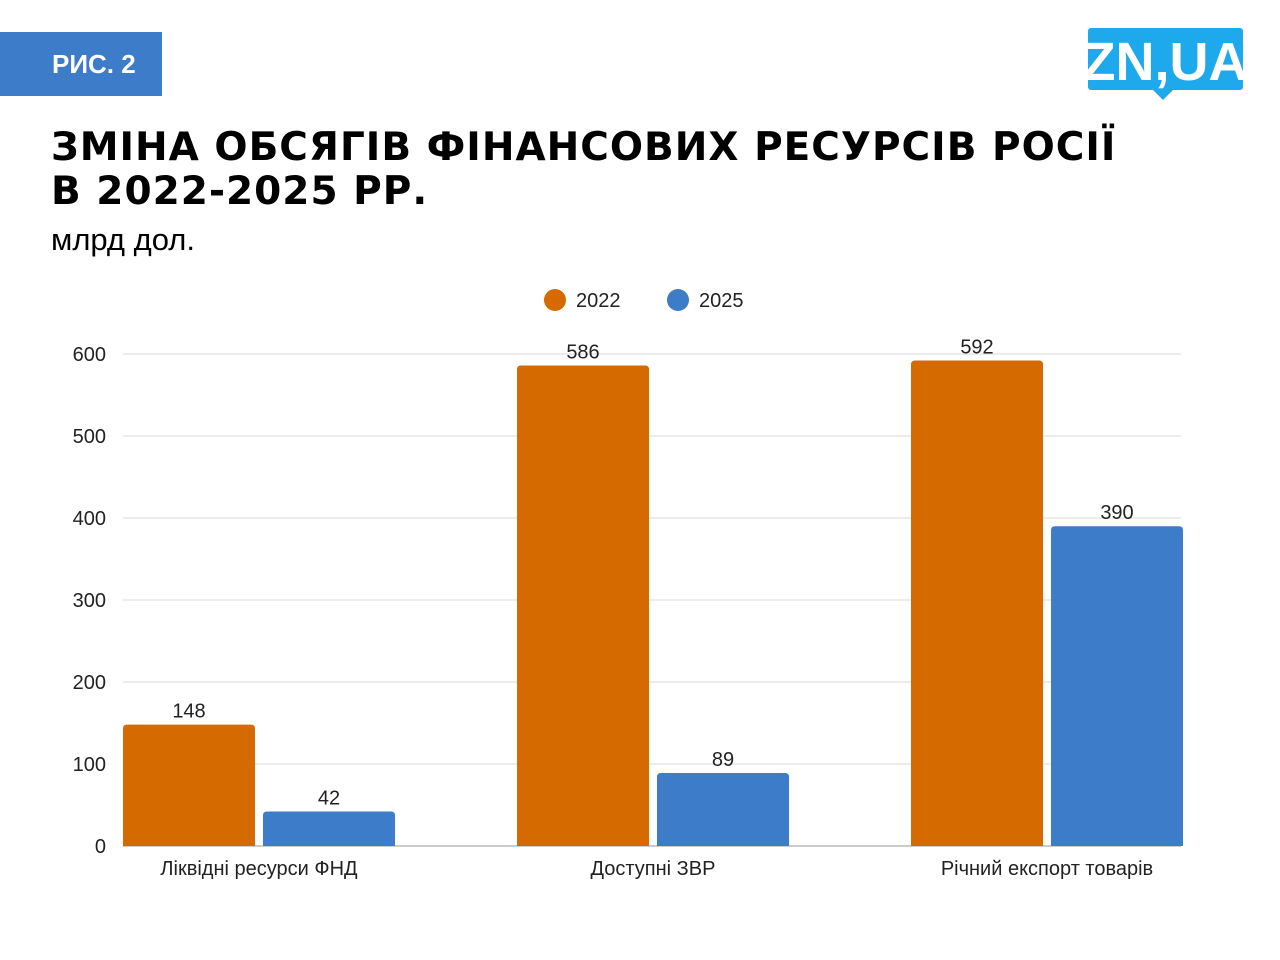 This screenshot has width=1280, height=960. What do you see at coordinates (100, 847) in the screenshot?
I see `y-tick-label: 0` at bounding box center [100, 847].